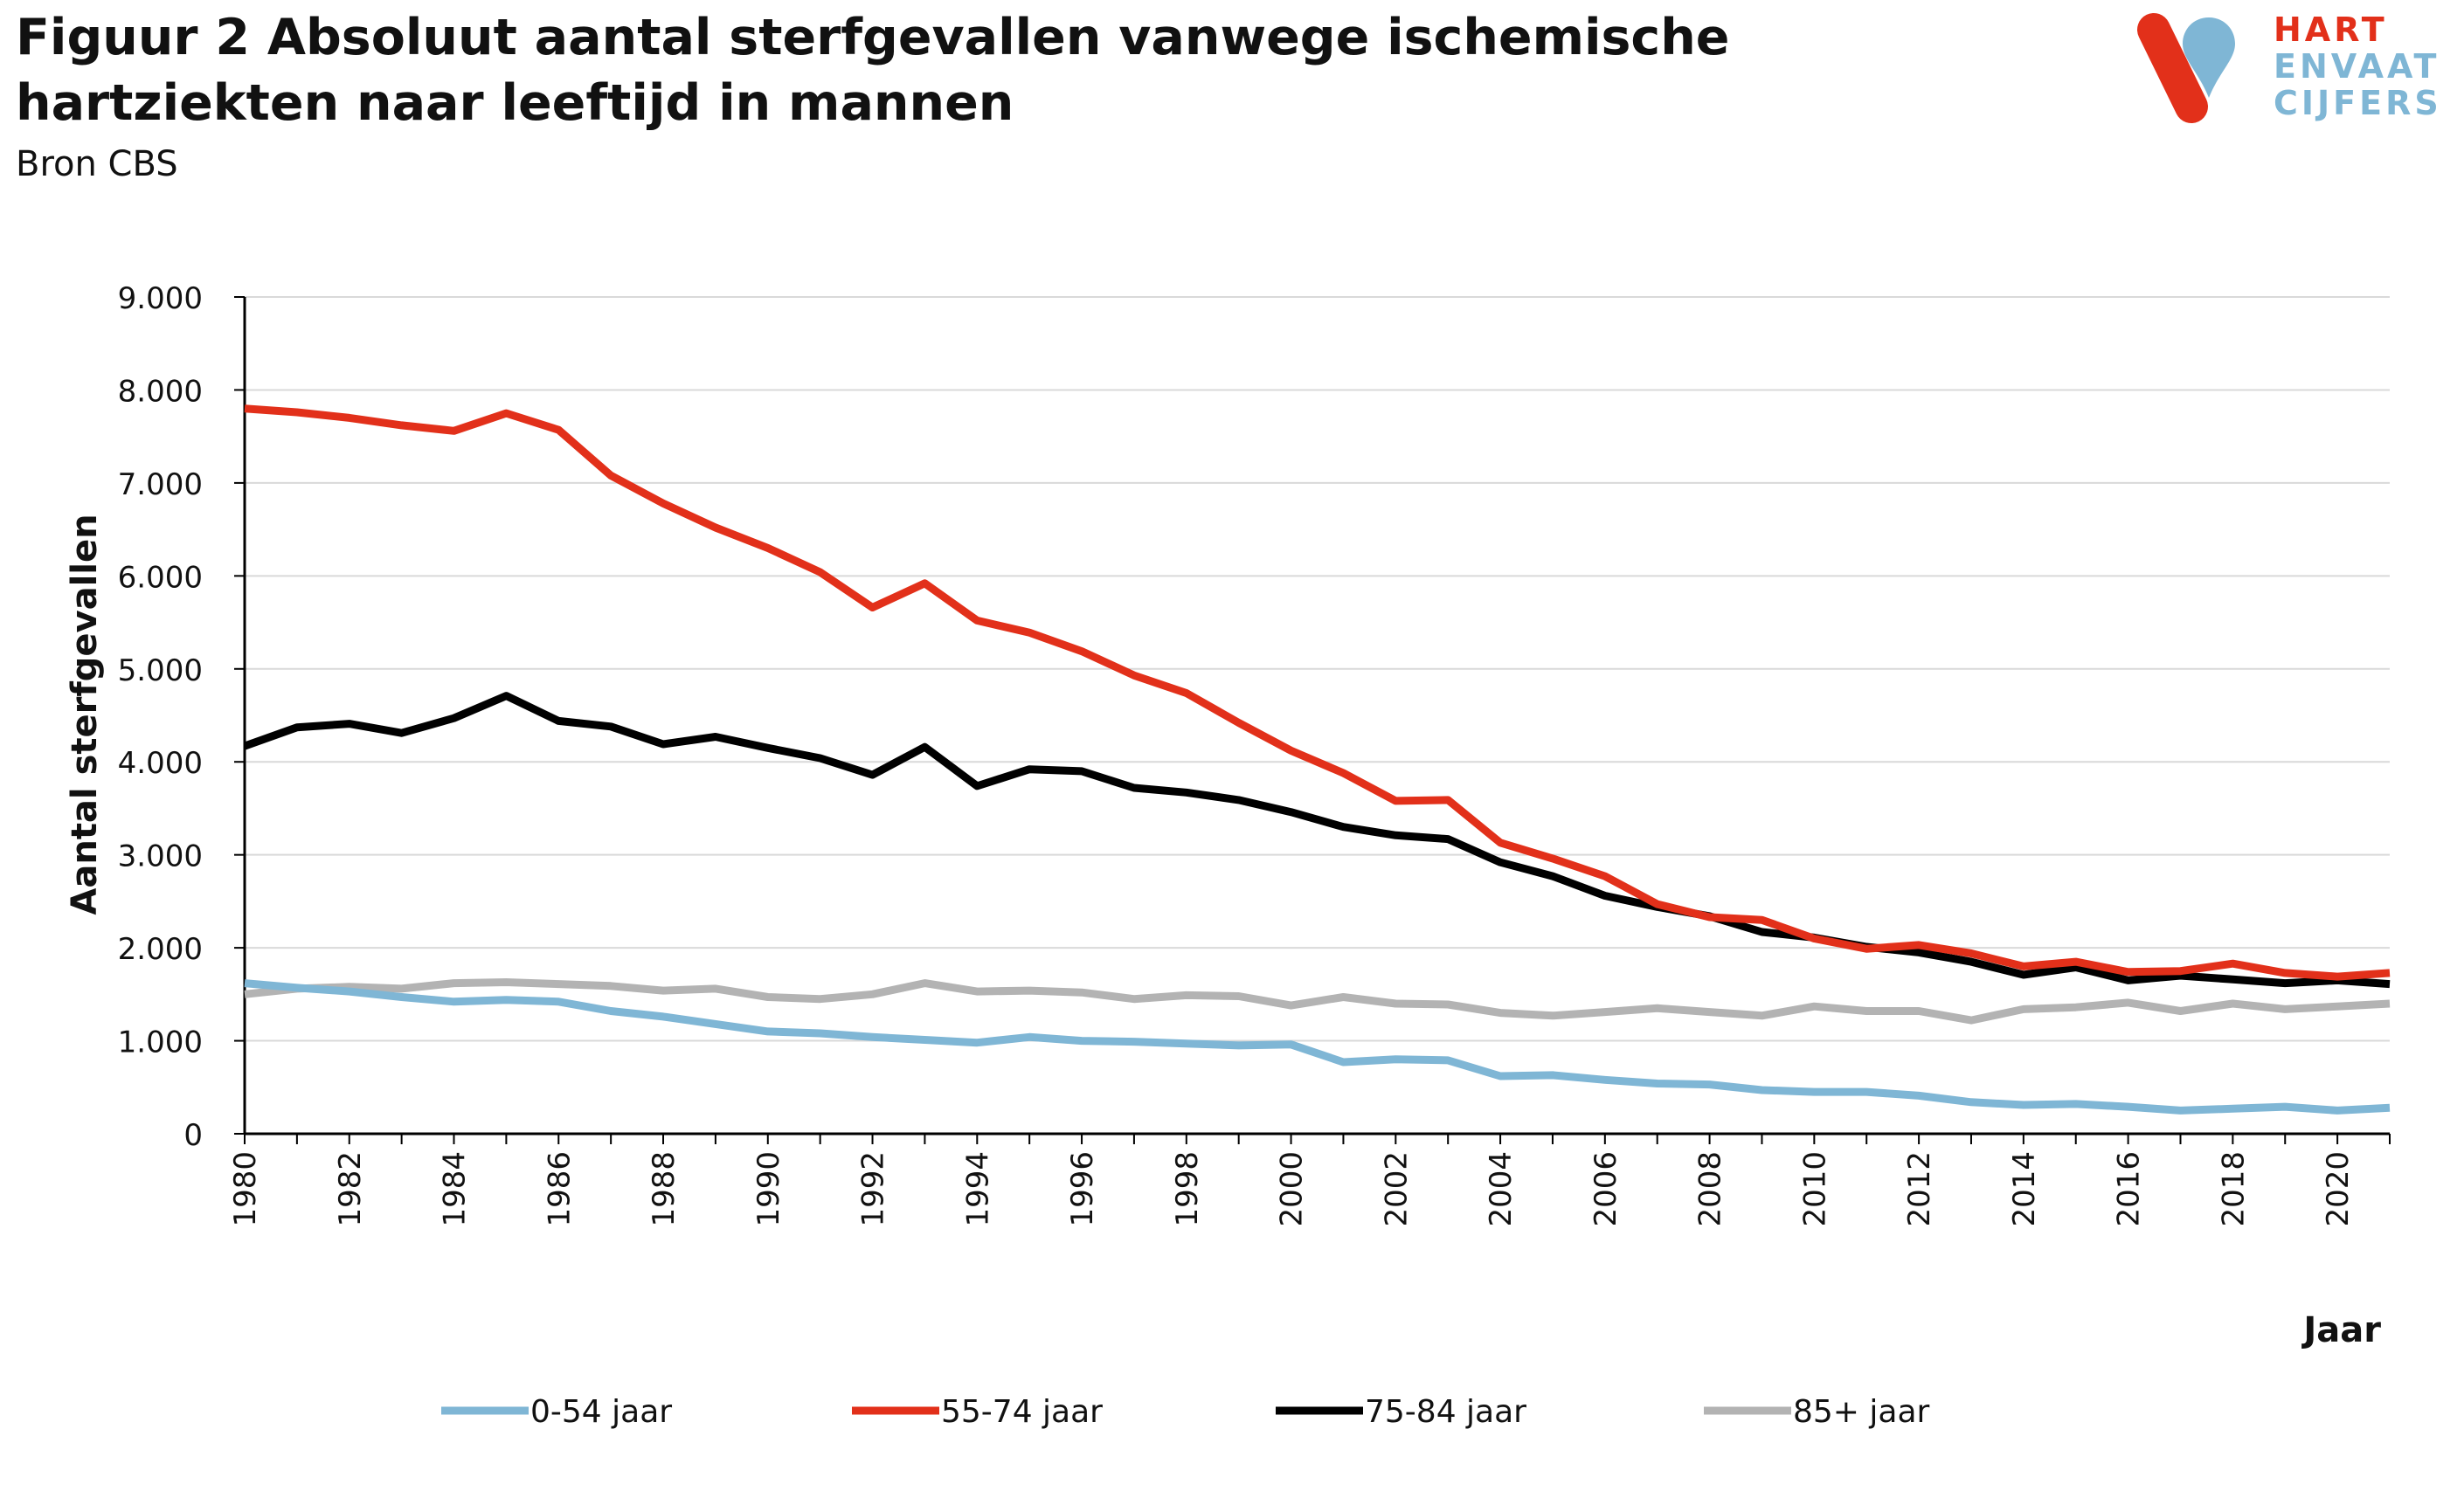  What do you see at coordinates (1022, 1412) in the screenshot?
I see `legend-label: 55-74 jaar` at bounding box center [1022, 1412].